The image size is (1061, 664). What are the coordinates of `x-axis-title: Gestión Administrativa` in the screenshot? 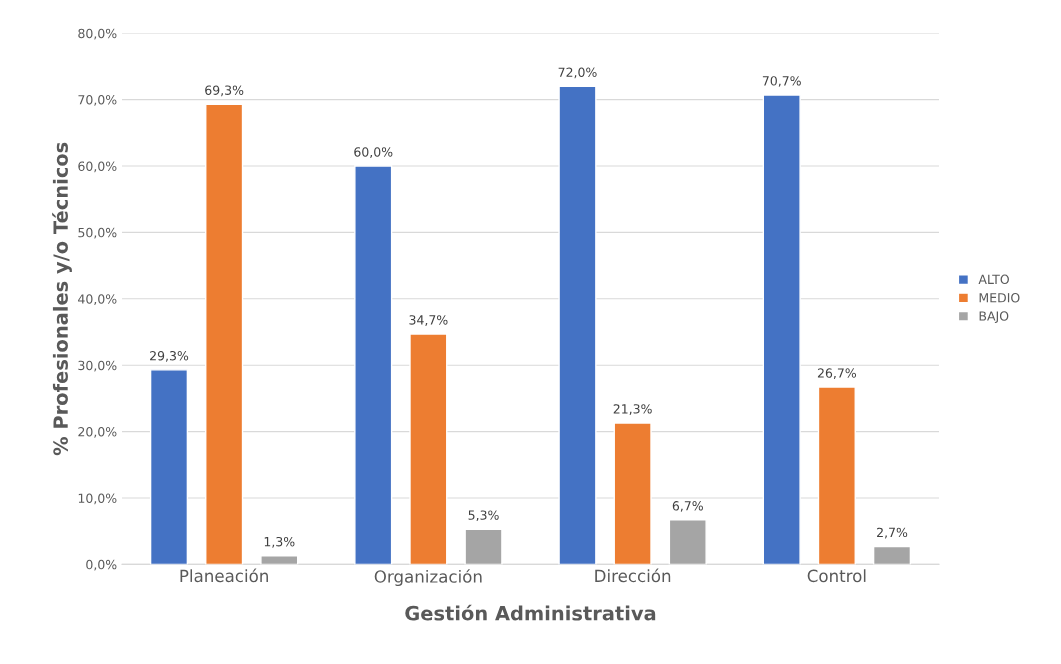 It's located at (530, 612).